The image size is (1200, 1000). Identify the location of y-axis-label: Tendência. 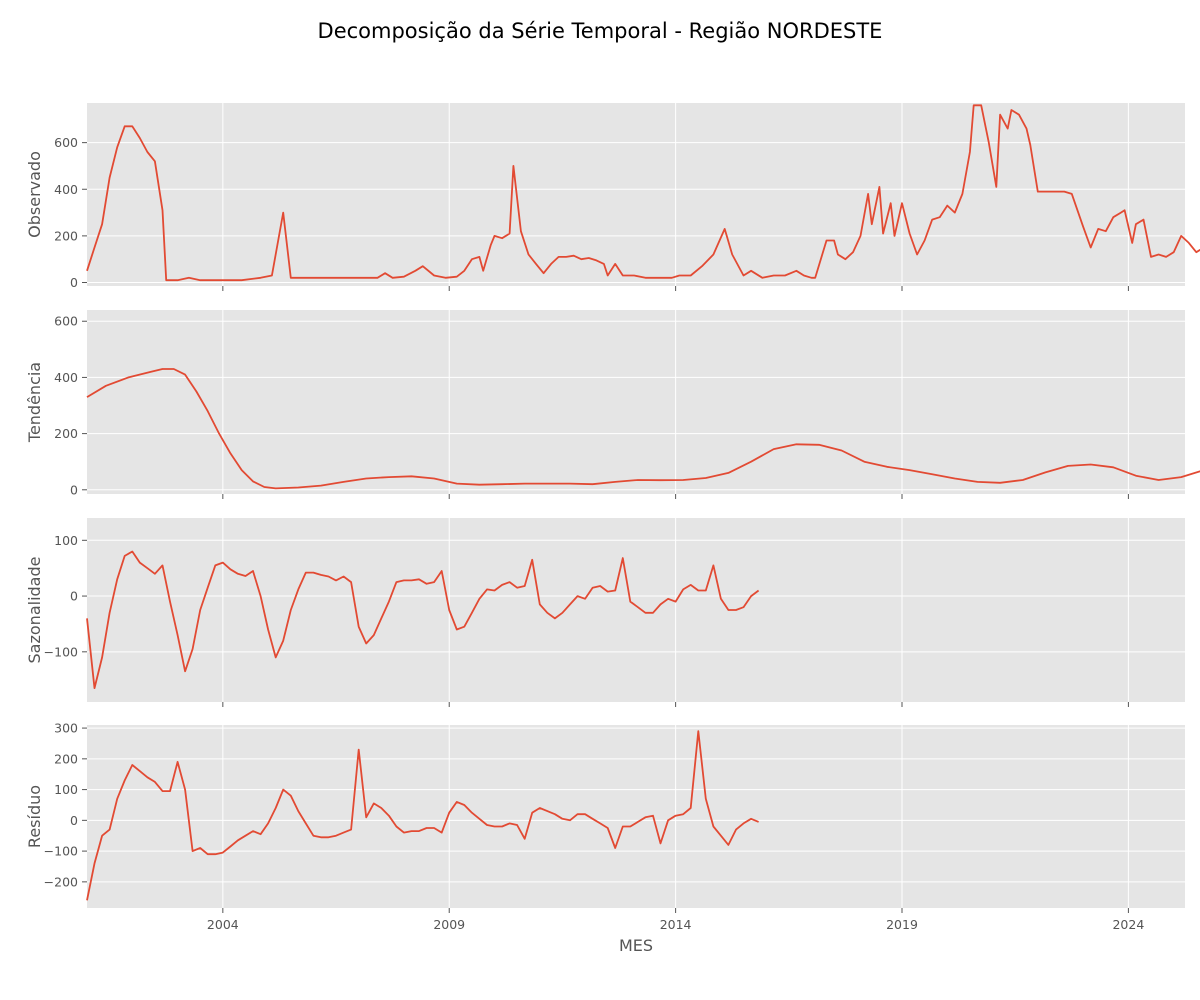
(34, 402).